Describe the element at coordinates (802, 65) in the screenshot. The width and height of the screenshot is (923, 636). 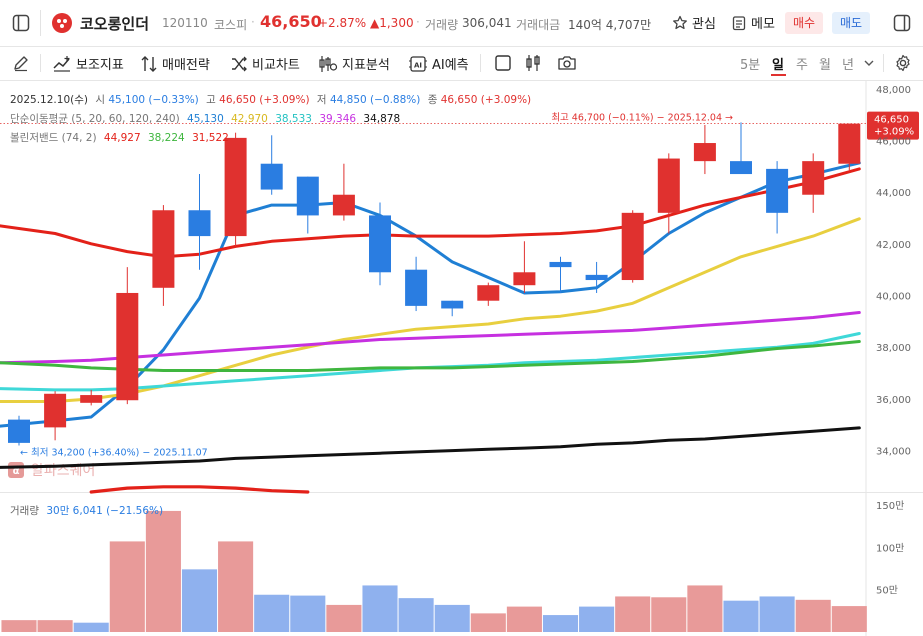
I see `period-week: 주` at that location.